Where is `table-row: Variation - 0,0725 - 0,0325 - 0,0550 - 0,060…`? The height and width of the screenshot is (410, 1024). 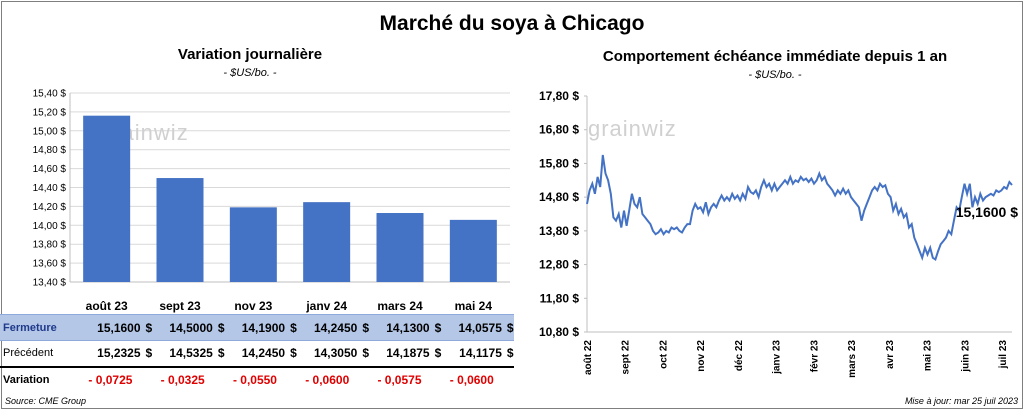
table-row: Variation - 0,0725 - 0,0325 - 0,0550 - 0,060… is located at coordinates (257, 380).